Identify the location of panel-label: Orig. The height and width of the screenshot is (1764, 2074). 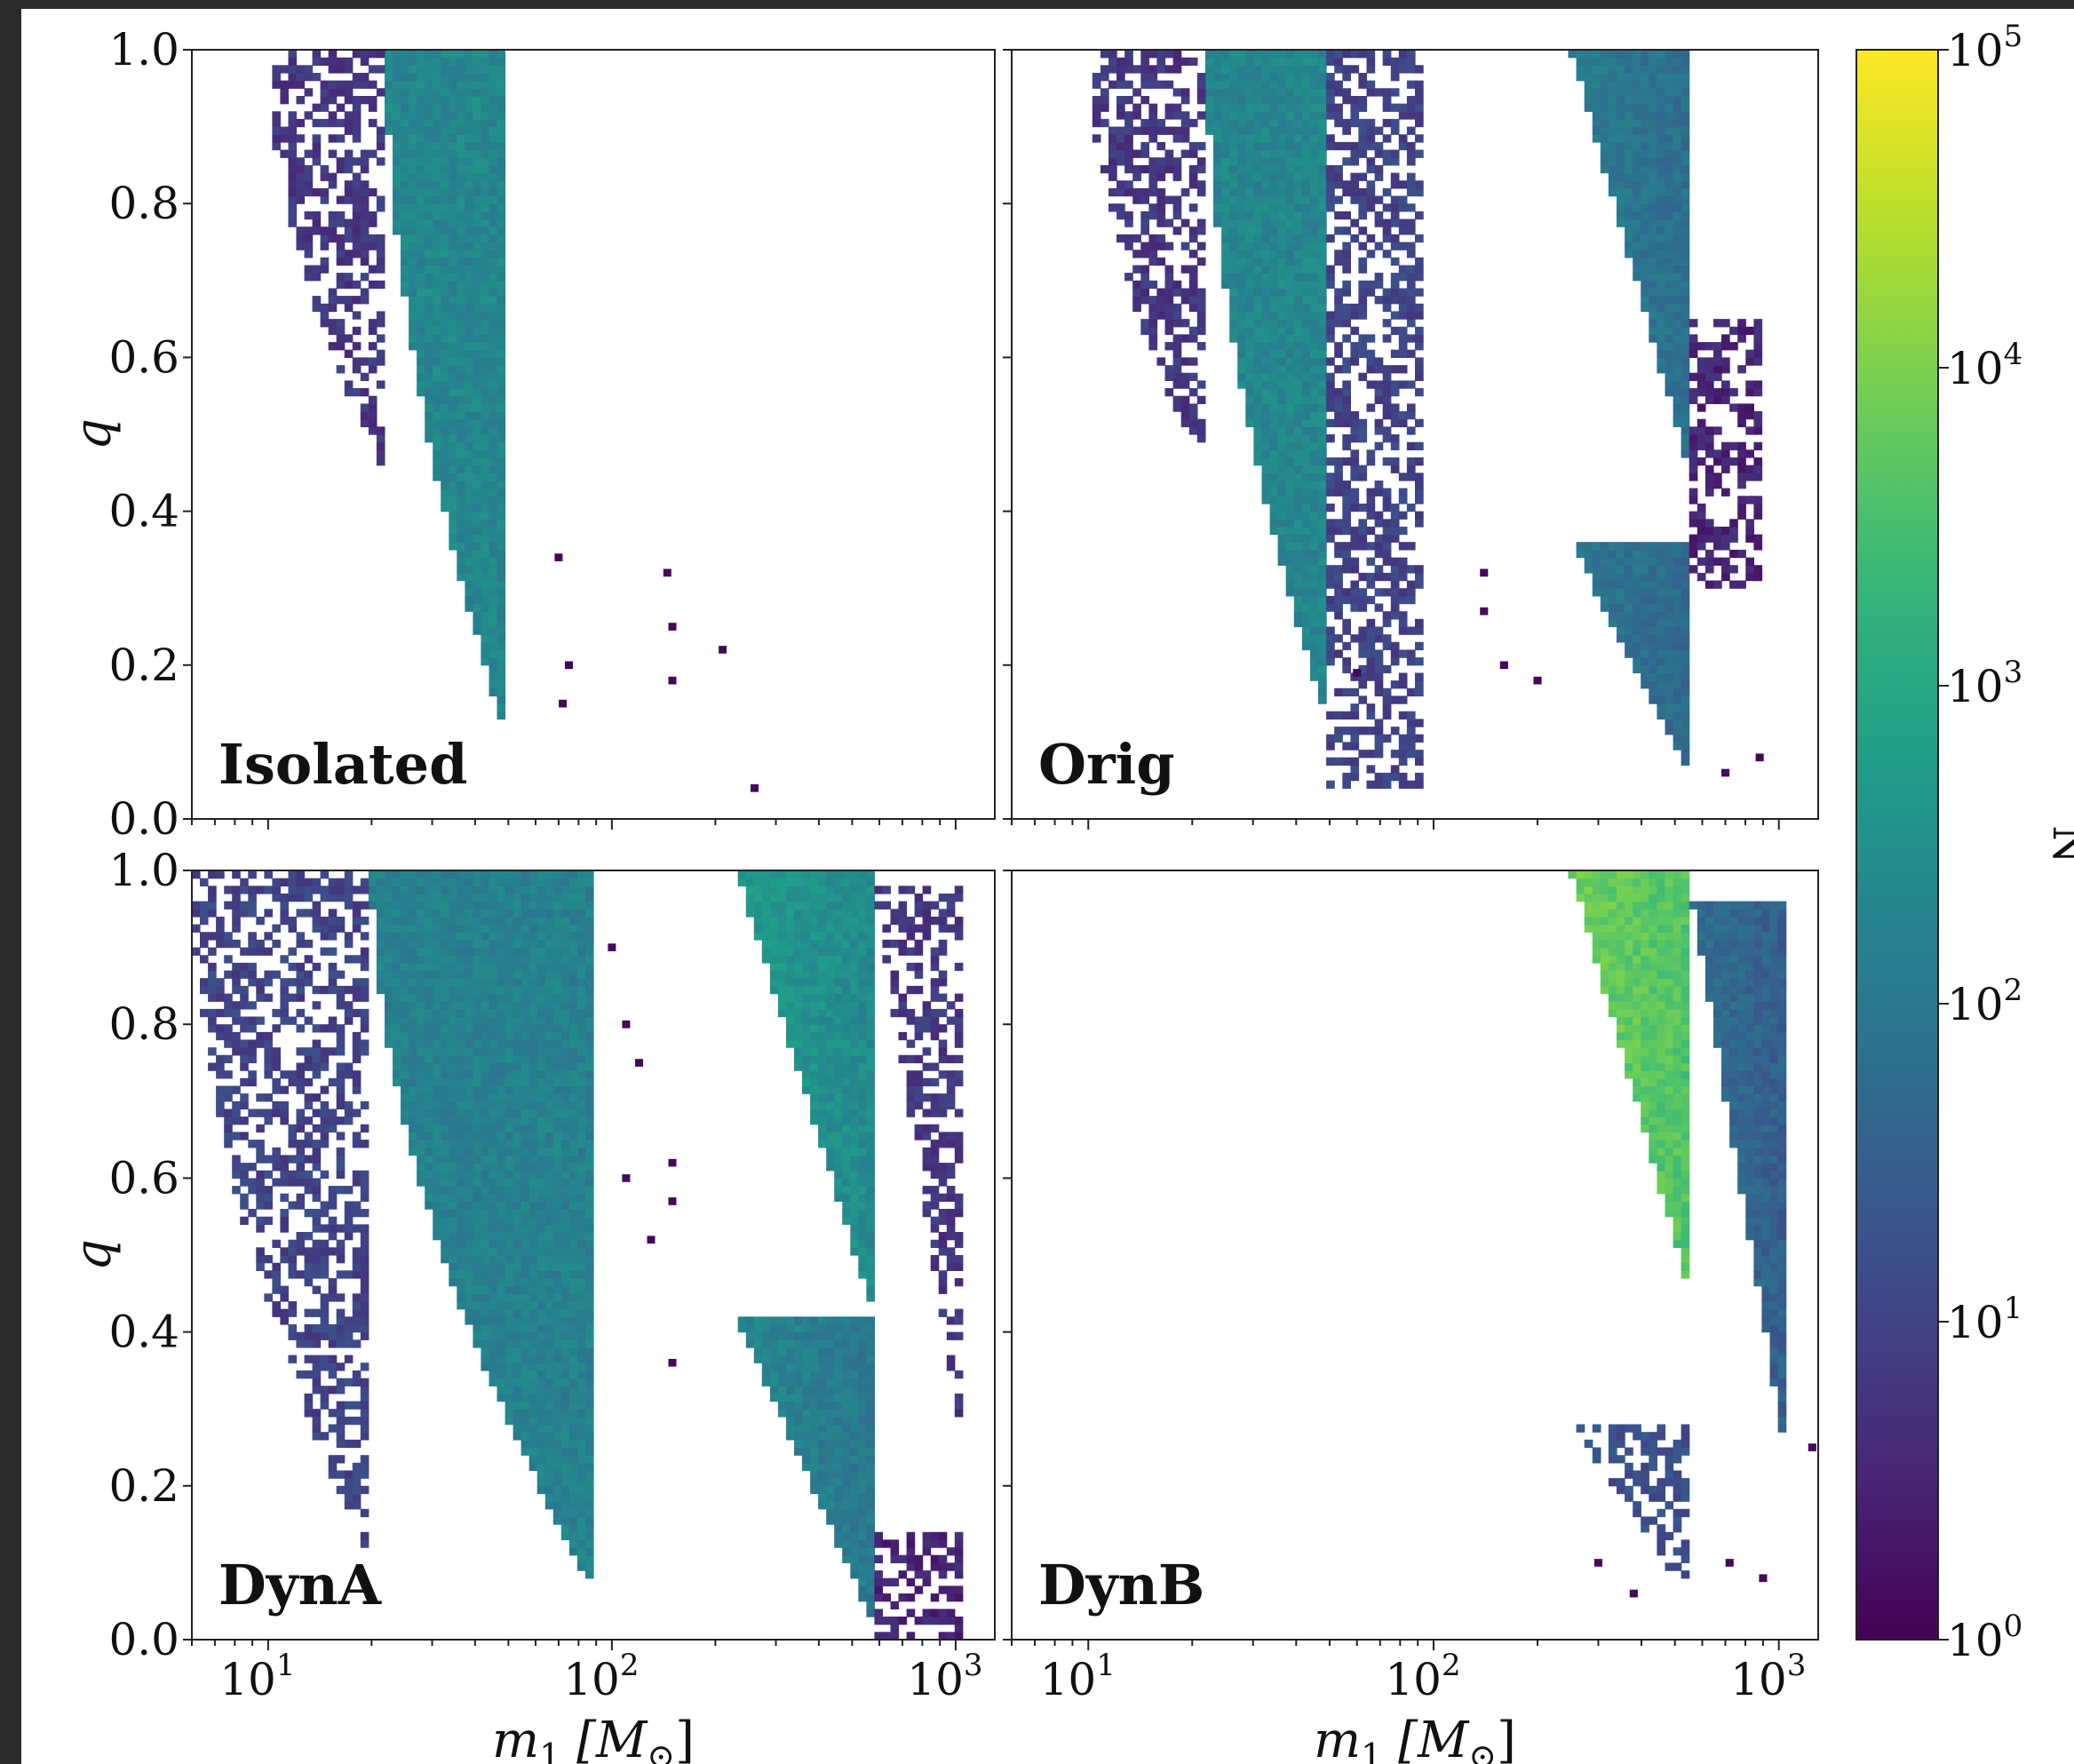
(1106, 764).